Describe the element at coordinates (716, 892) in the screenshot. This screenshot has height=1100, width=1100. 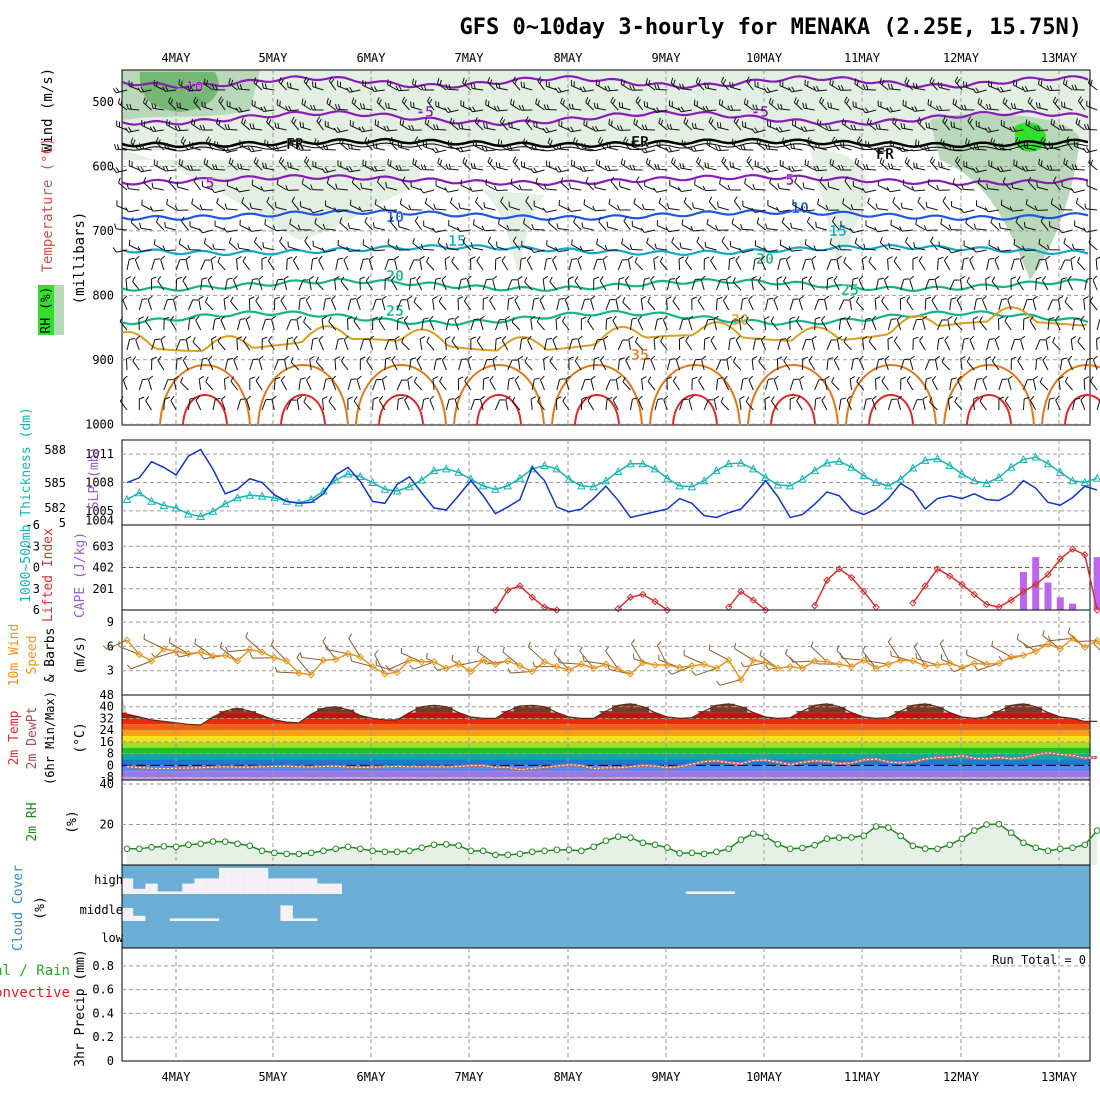
I see `cloud-cover-bar` at that location.